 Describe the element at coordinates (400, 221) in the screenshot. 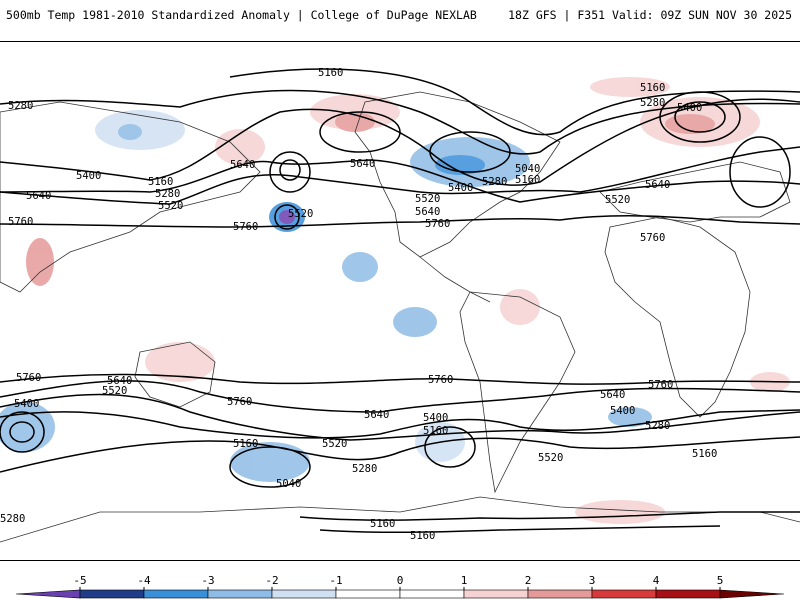

I see `contour-5760-north` at that location.